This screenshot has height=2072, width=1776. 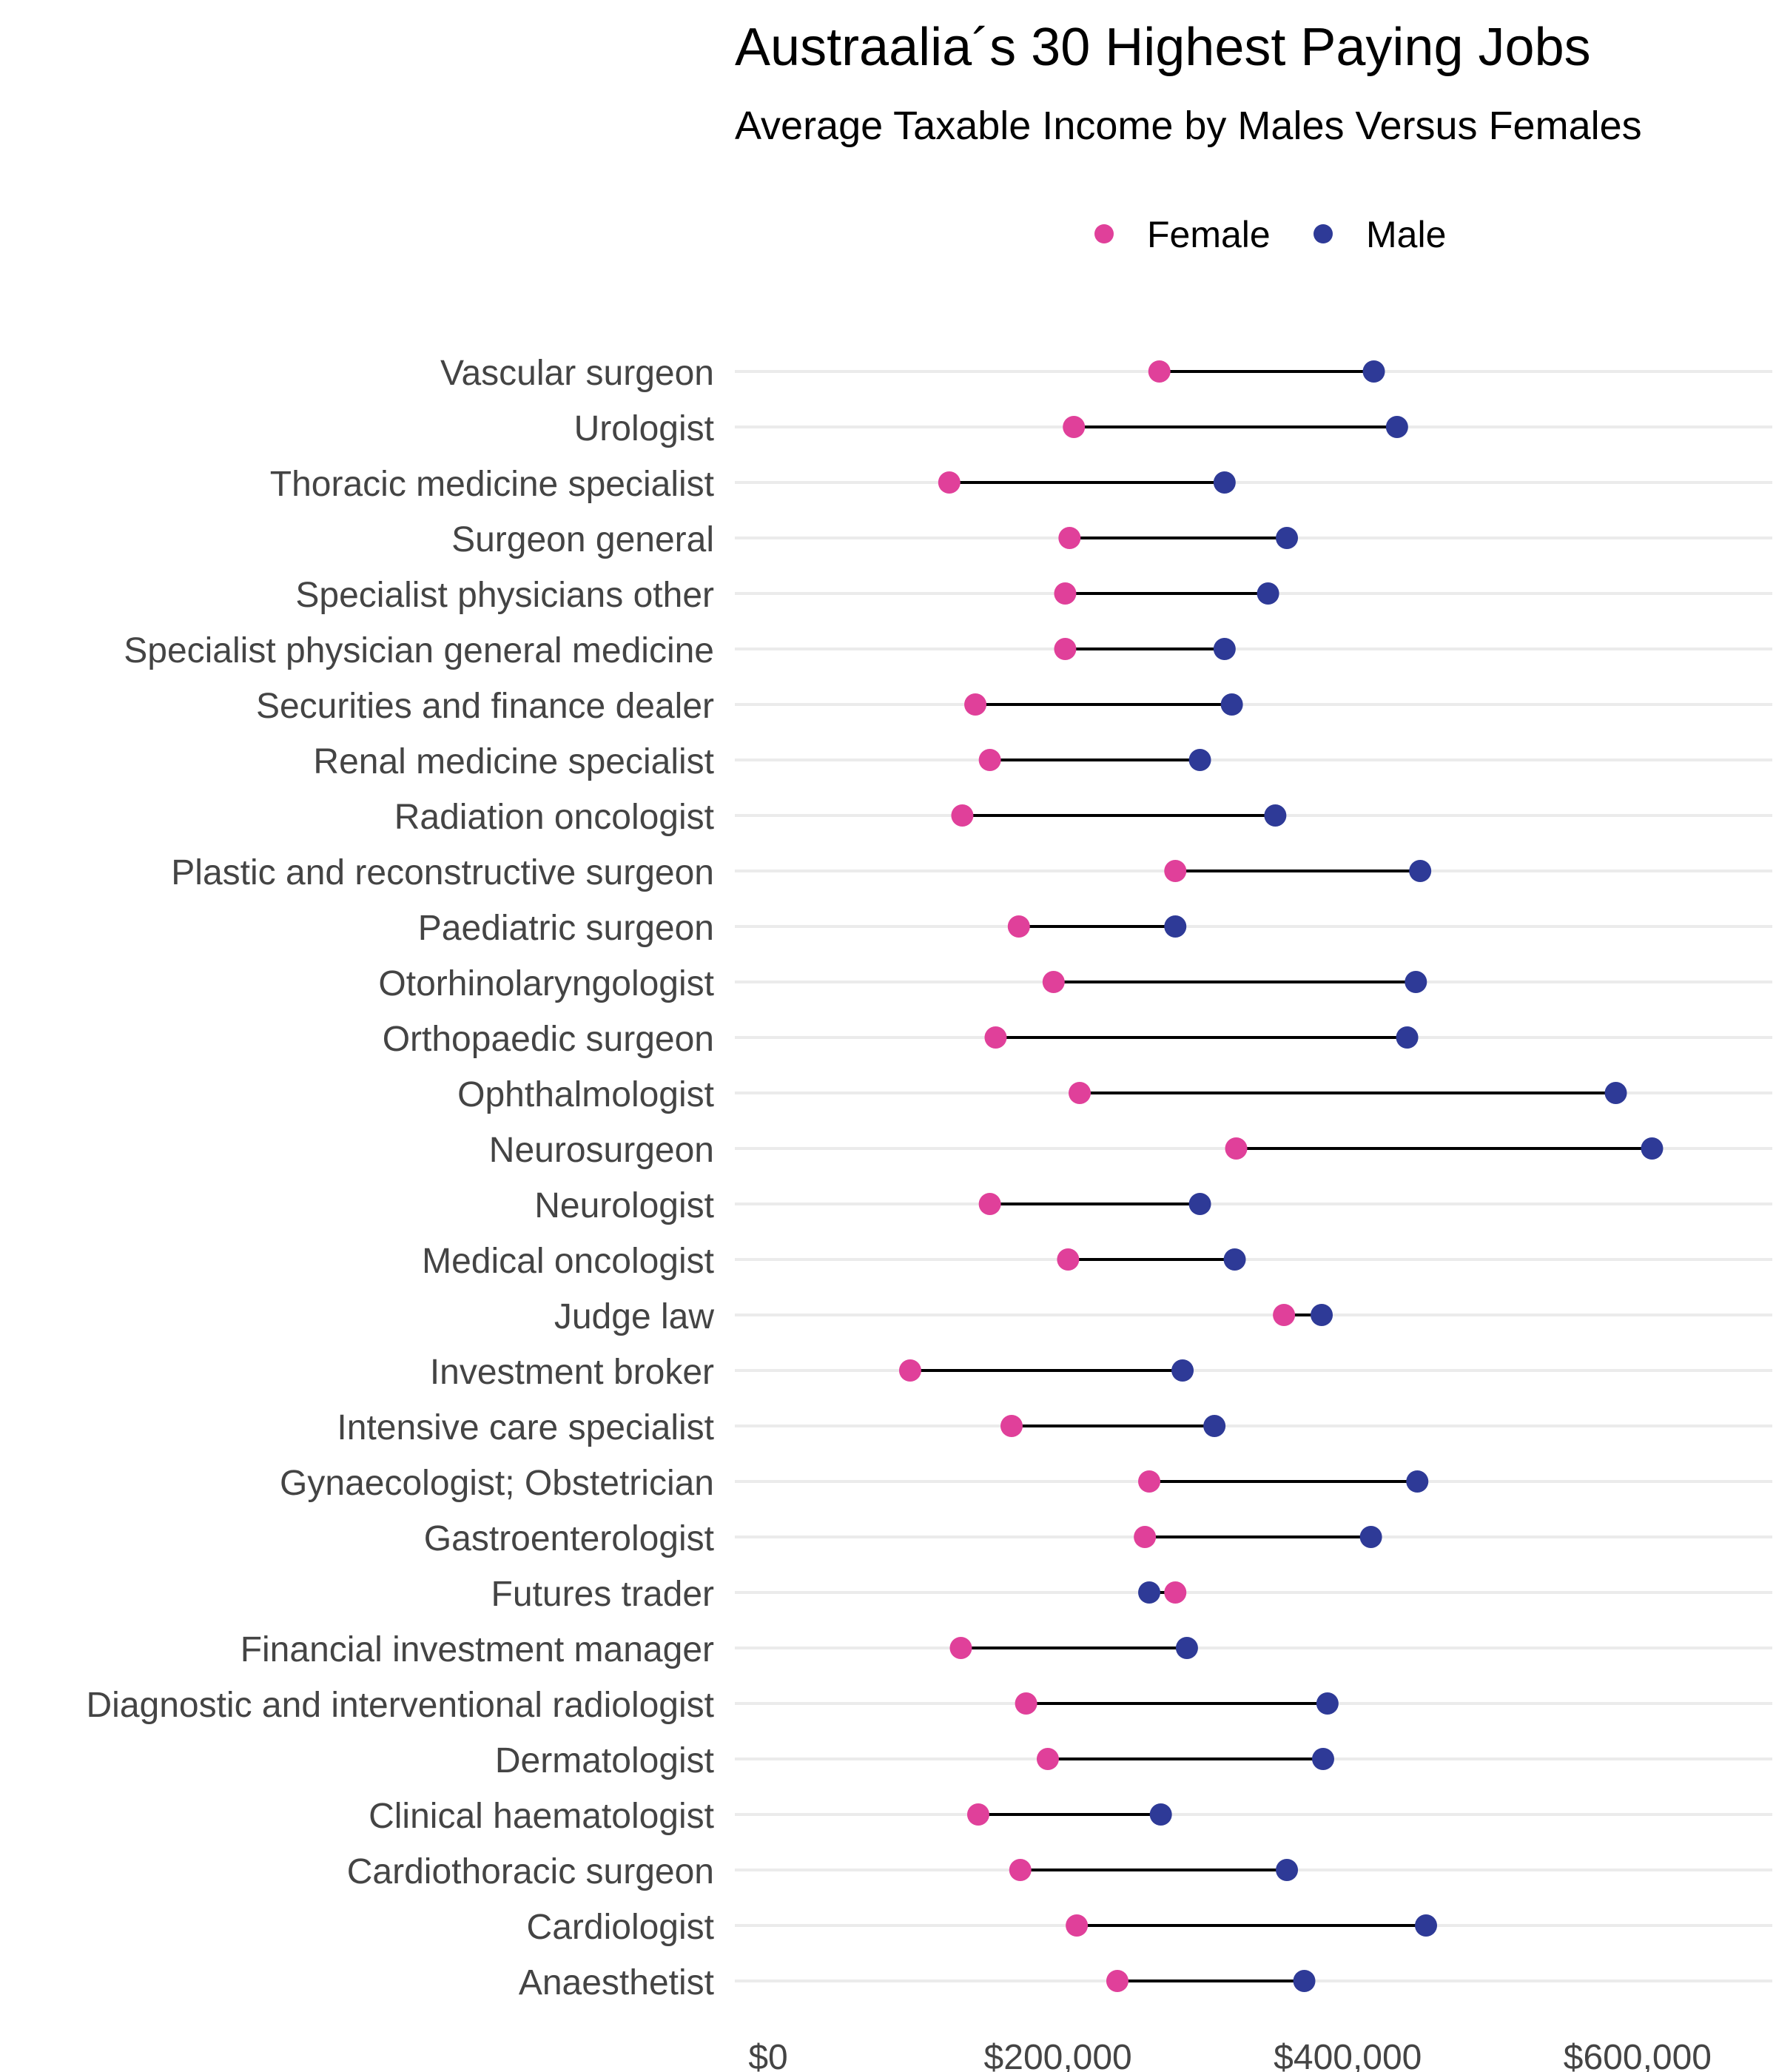 What do you see at coordinates (601, 1150) in the screenshot?
I see `category-label: Neurosurgeon` at bounding box center [601, 1150].